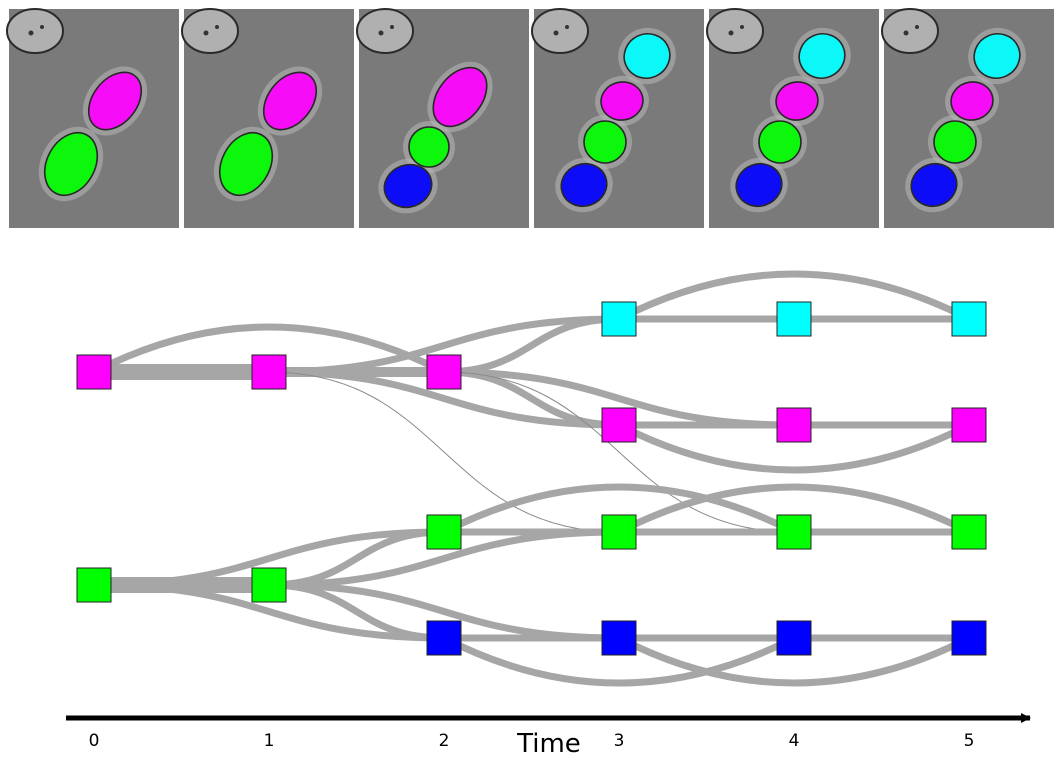  Describe the element at coordinates (94, 741) in the screenshot. I see `time-tick-label: 0` at that location.